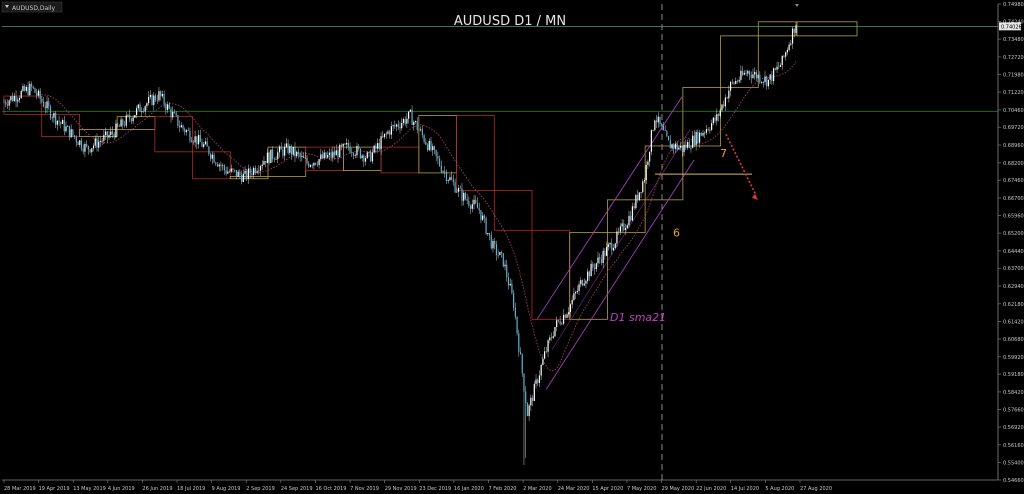 This screenshot has width=1024, height=494. I want to click on y-tick-label: 0.72720, so click(1013, 58).